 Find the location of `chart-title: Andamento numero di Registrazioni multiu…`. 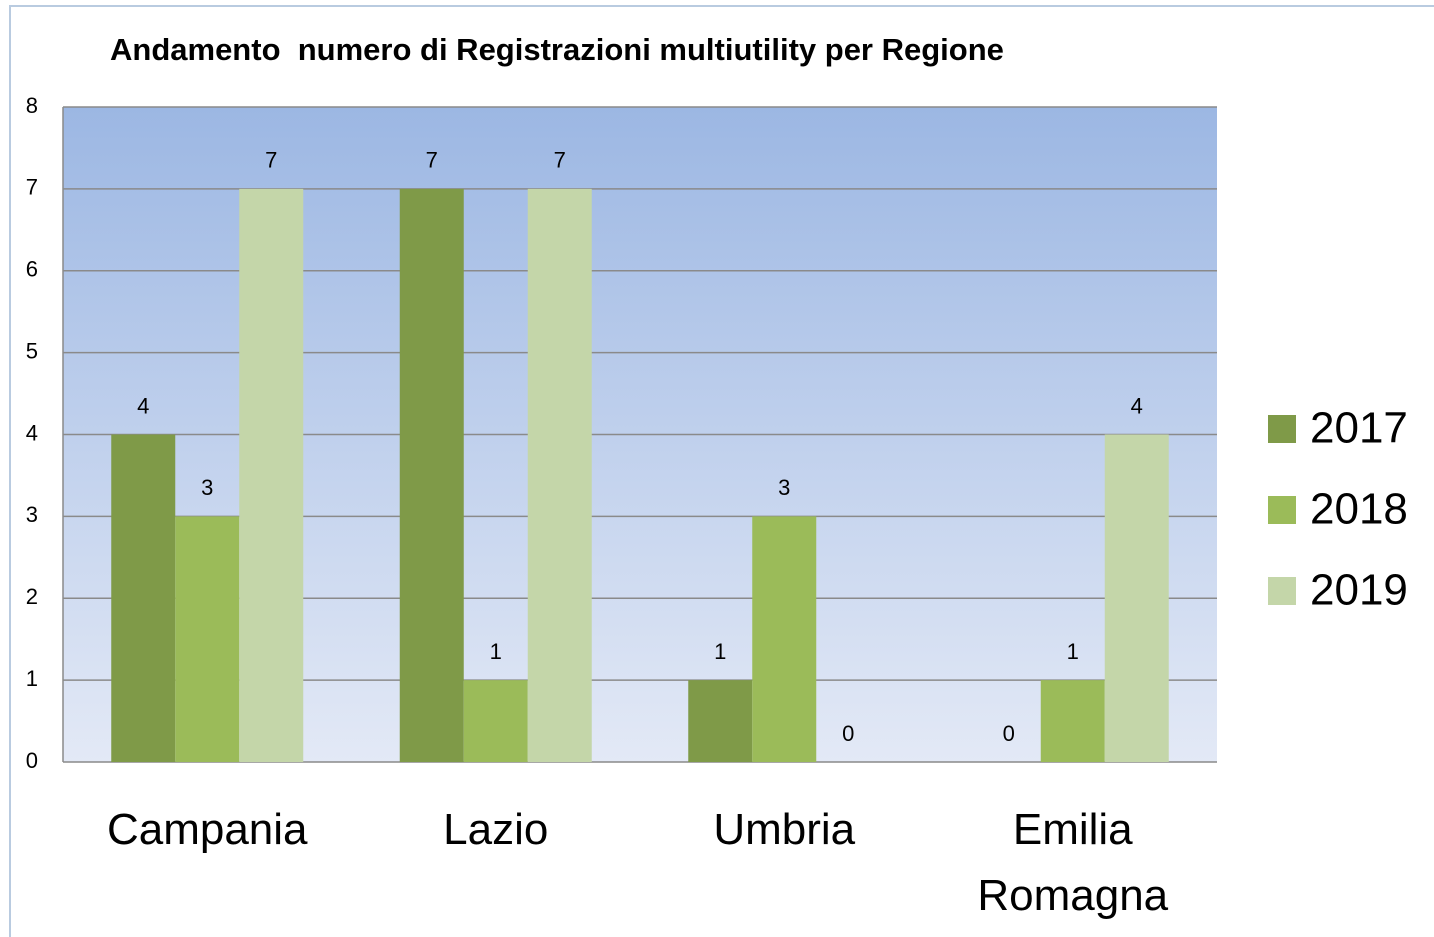

chart-title: Andamento numero di Registrazioni multiu… is located at coordinates (557, 49).